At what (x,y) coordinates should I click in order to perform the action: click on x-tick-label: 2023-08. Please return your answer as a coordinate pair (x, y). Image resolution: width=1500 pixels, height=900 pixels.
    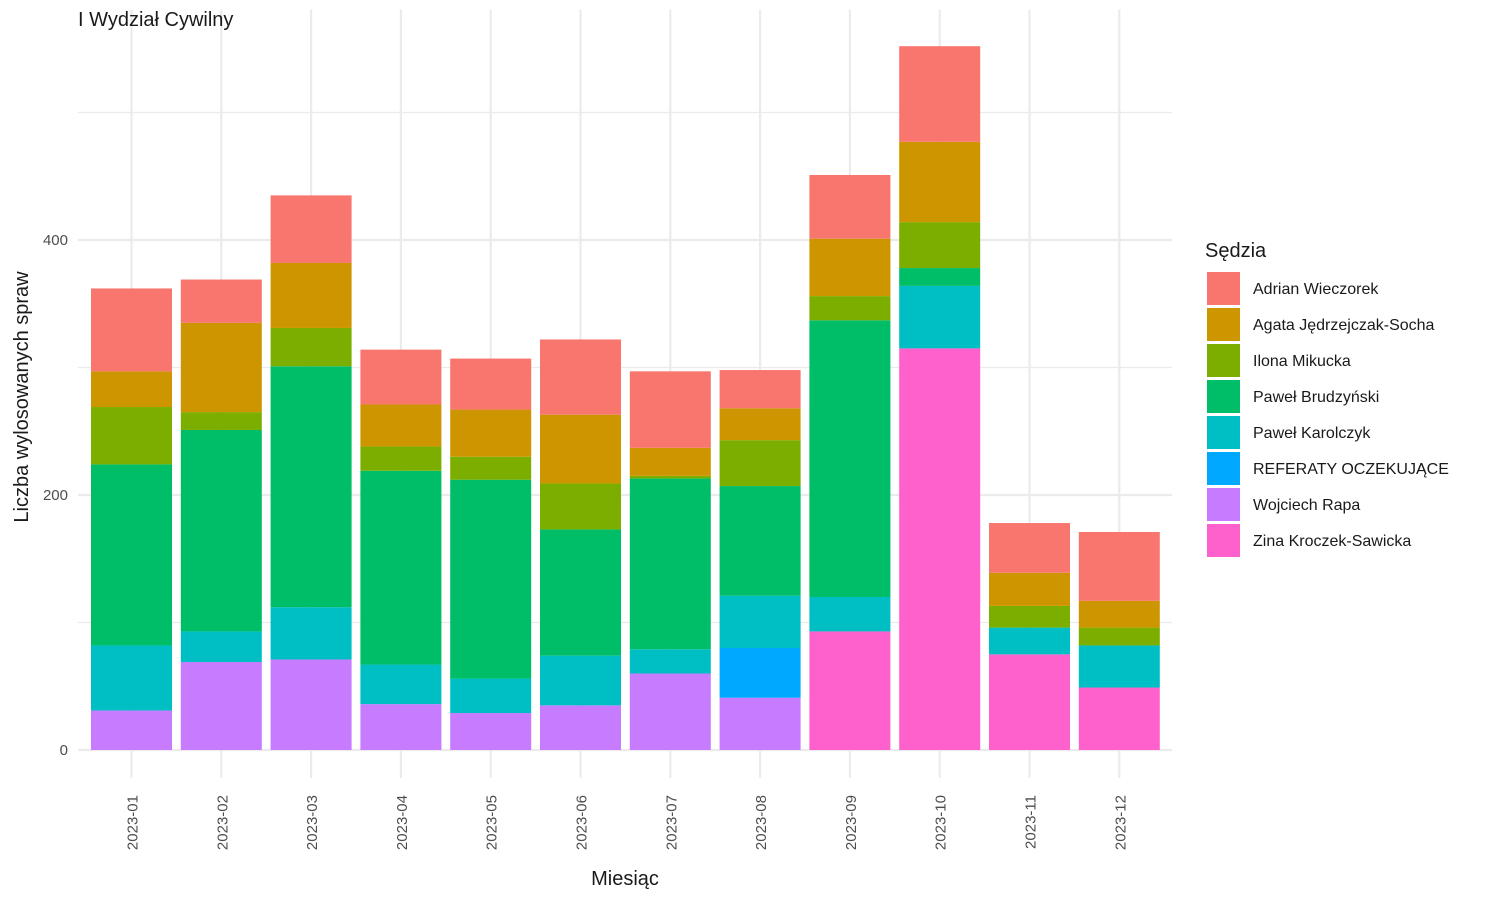
    Looking at the image, I should click on (761, 822).